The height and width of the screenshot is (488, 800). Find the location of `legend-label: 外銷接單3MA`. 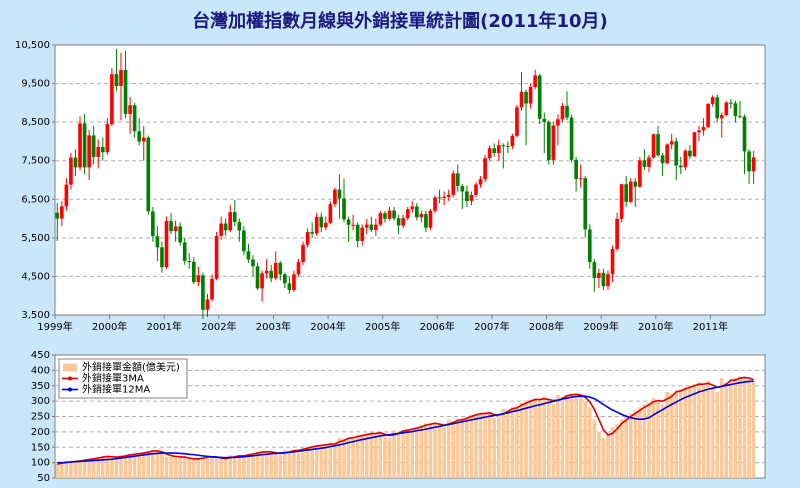

legend-label: 外銷接單3MA is located at coordinates (113, 378).